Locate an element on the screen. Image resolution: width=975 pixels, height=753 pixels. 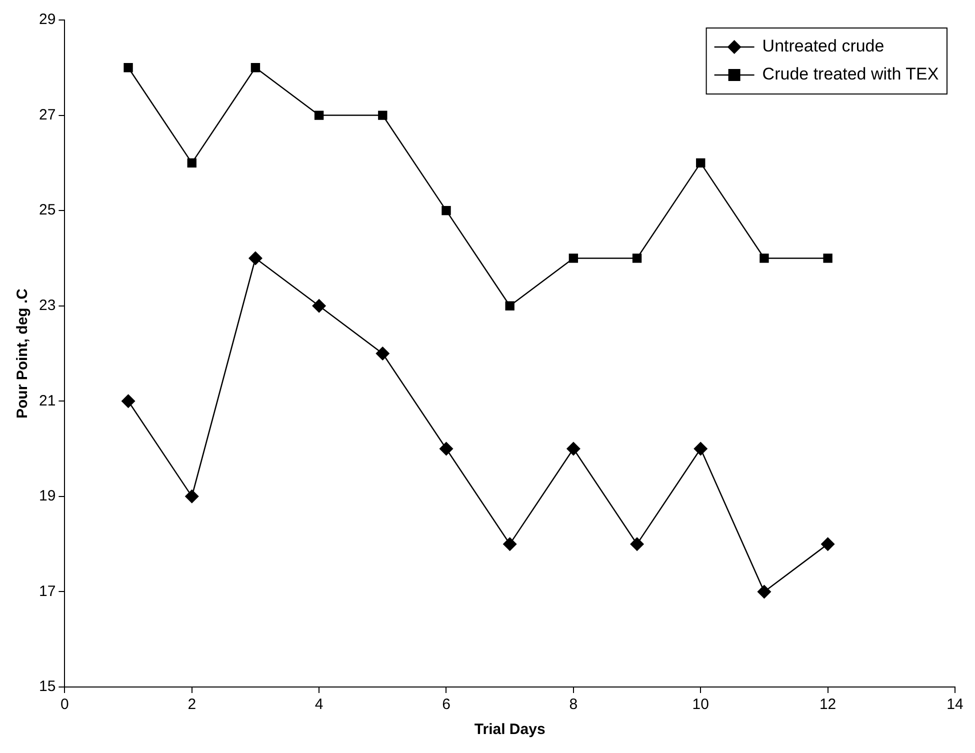
x-axis-title: Trial Days is located at coordinates (510, 729).